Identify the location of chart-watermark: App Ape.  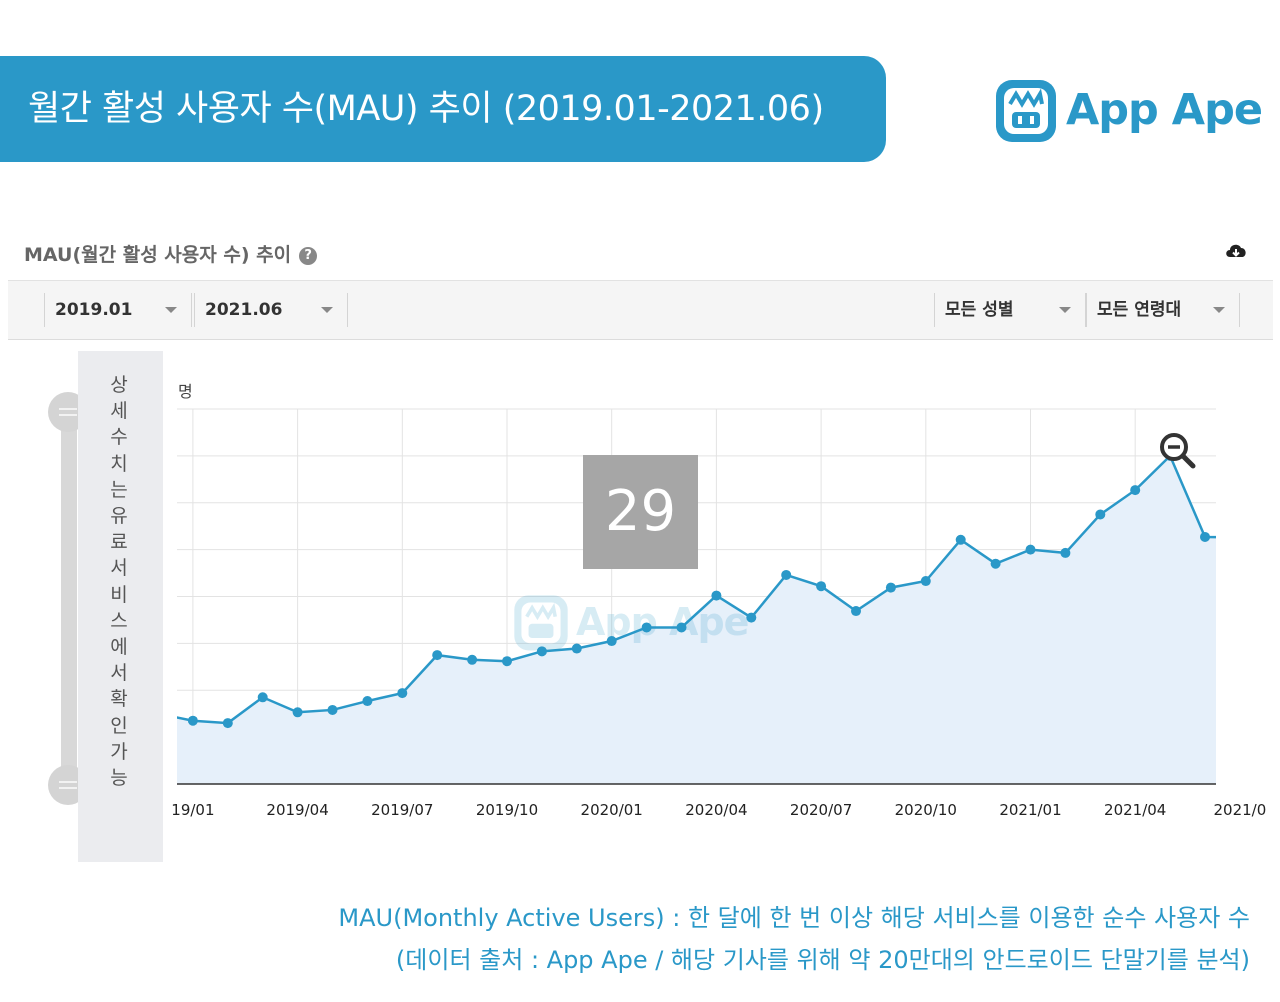
(630, 622).